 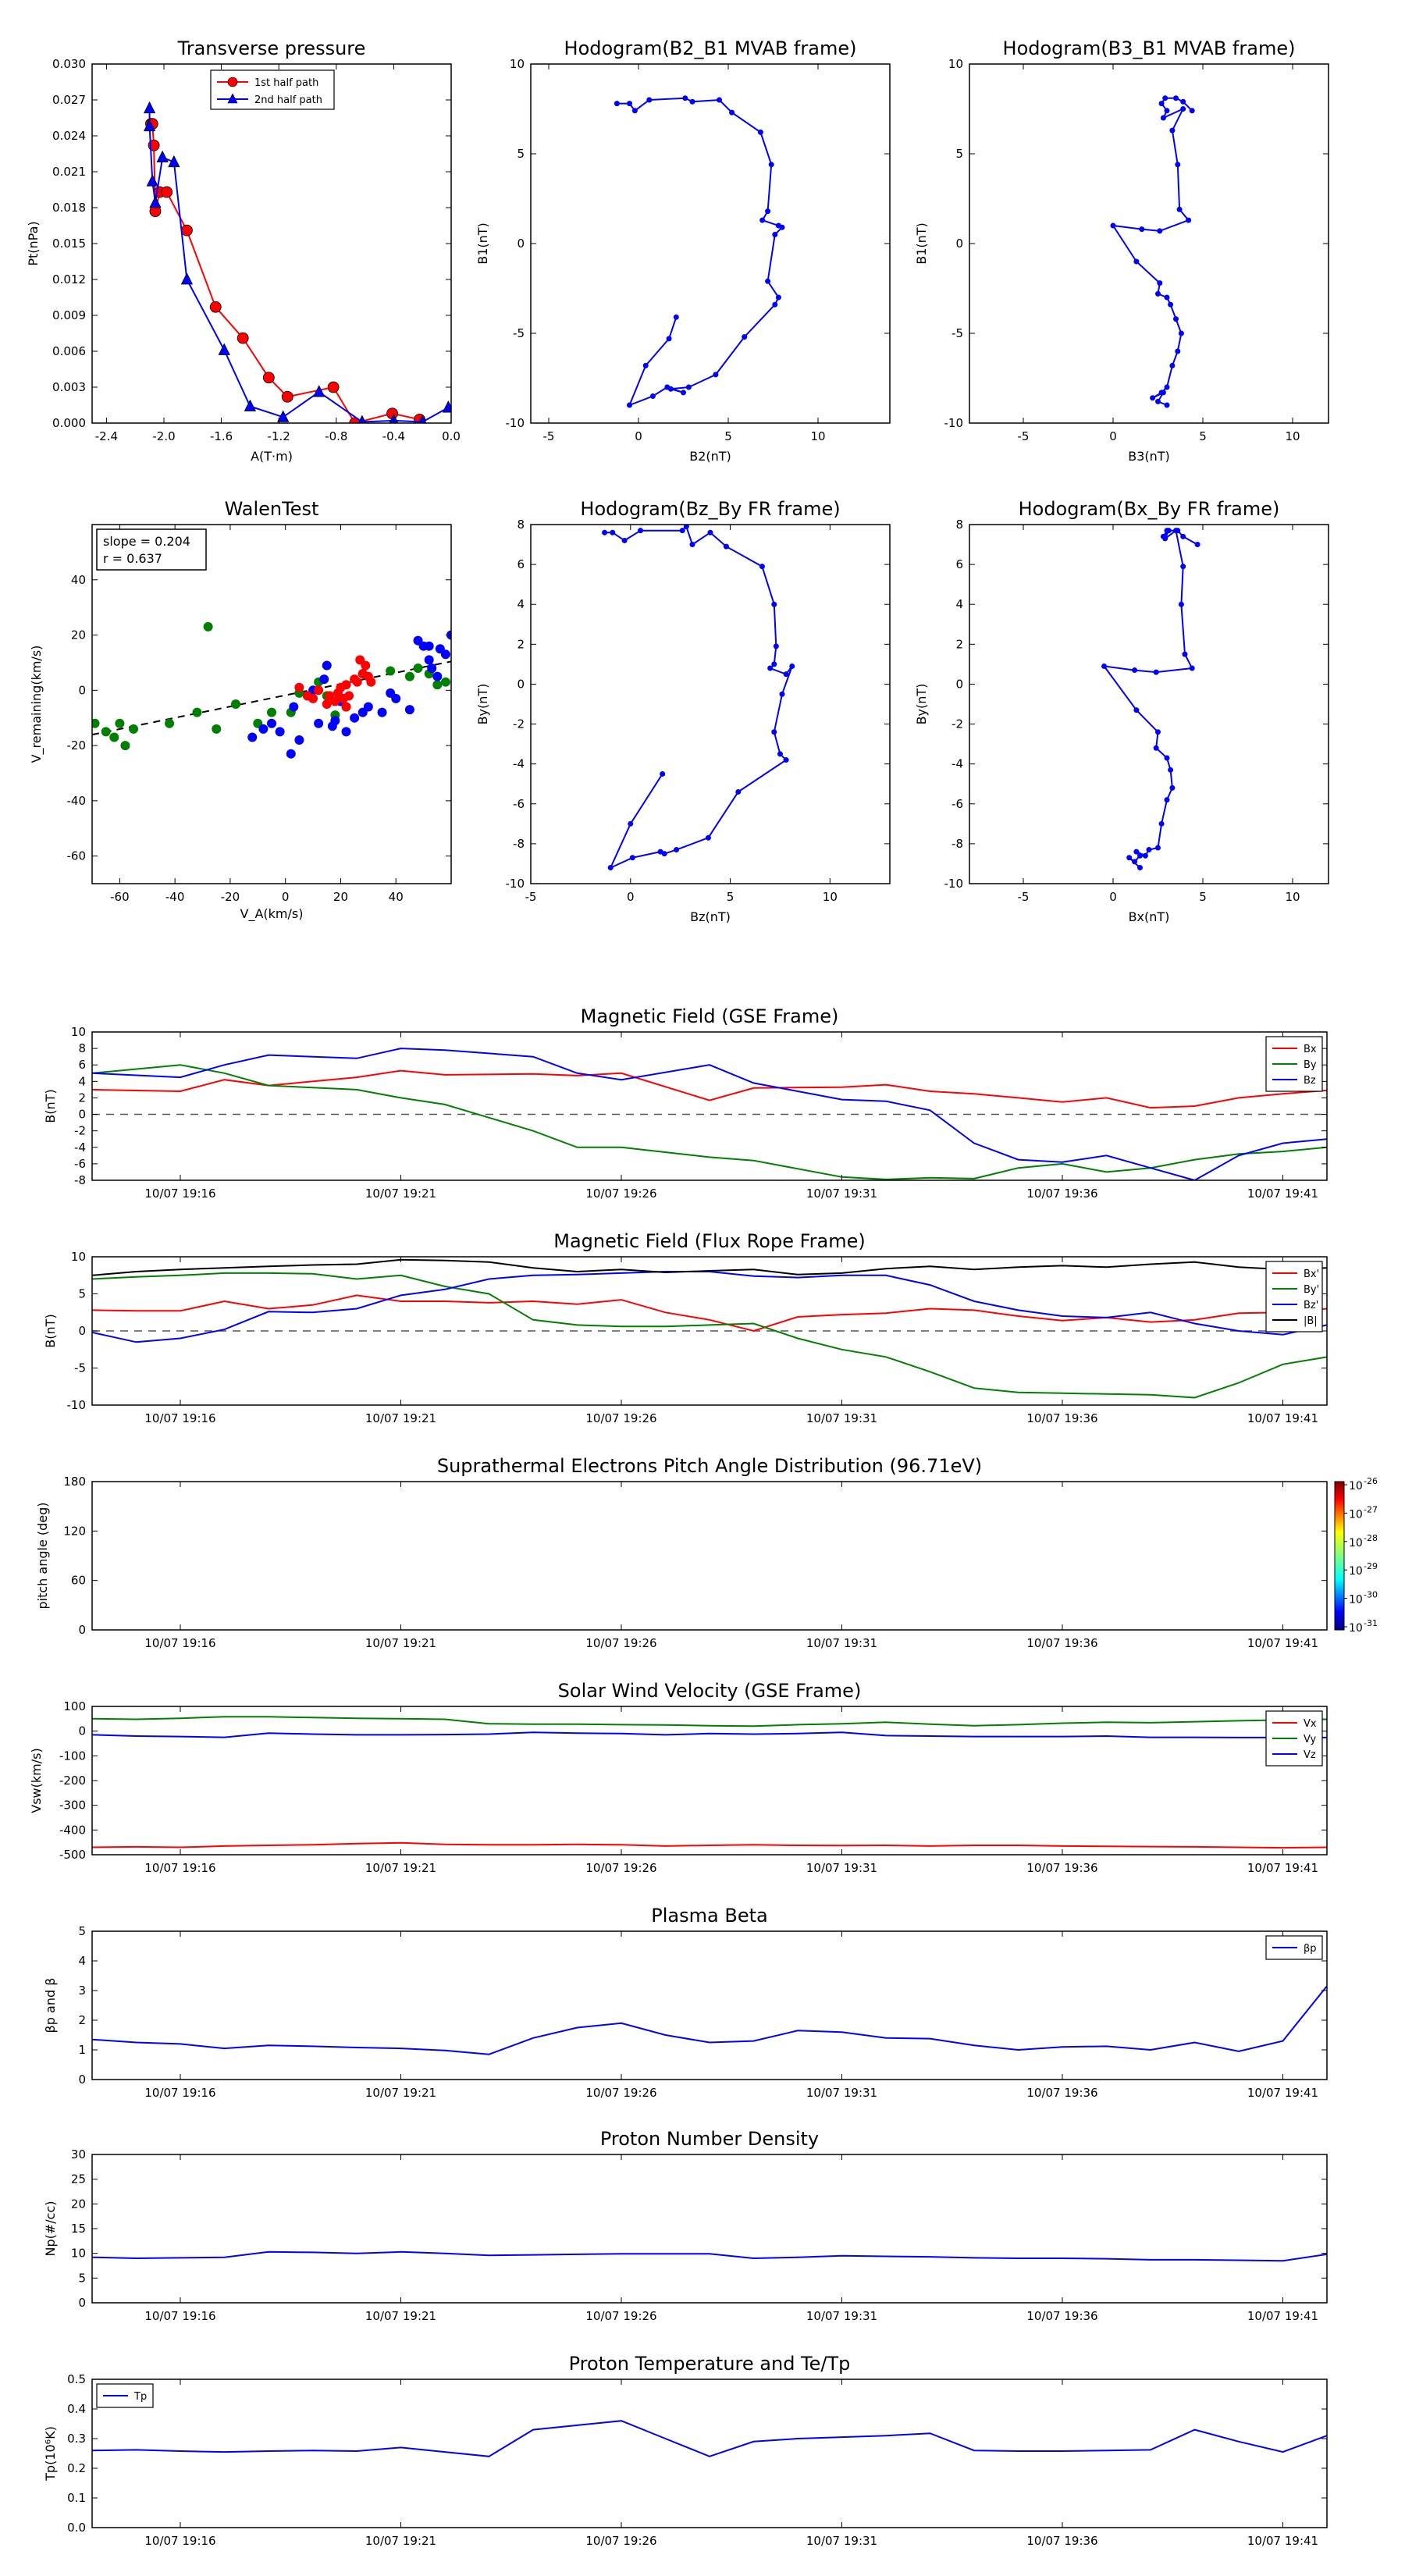 I want to click on x-tick-label: -60, so click(x=120, y=897).